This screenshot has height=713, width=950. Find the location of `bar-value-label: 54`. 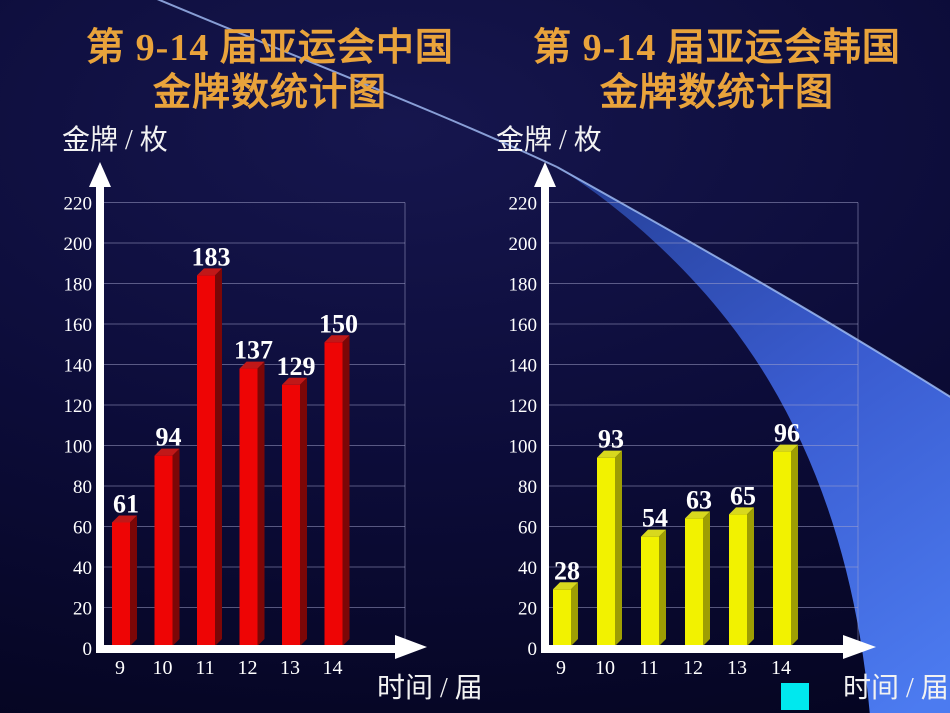

bar-value-label: 54 is located at coordinates (655, 518).